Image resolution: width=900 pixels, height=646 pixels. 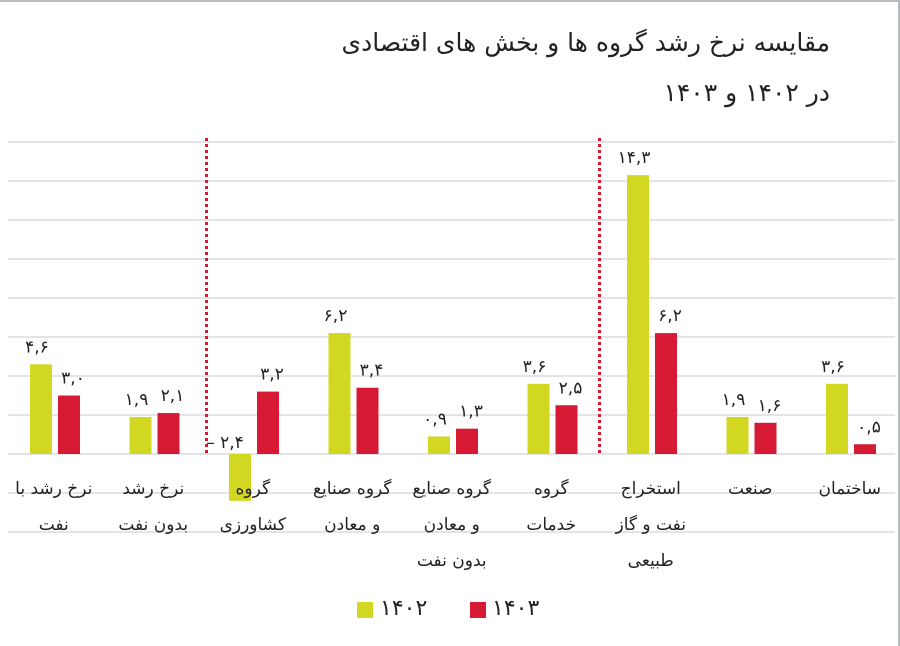 What do you see at coordinates (153, 489) in the screenshot?
I see `category-label: نرخ رشد` at bounding box center [153, 489].